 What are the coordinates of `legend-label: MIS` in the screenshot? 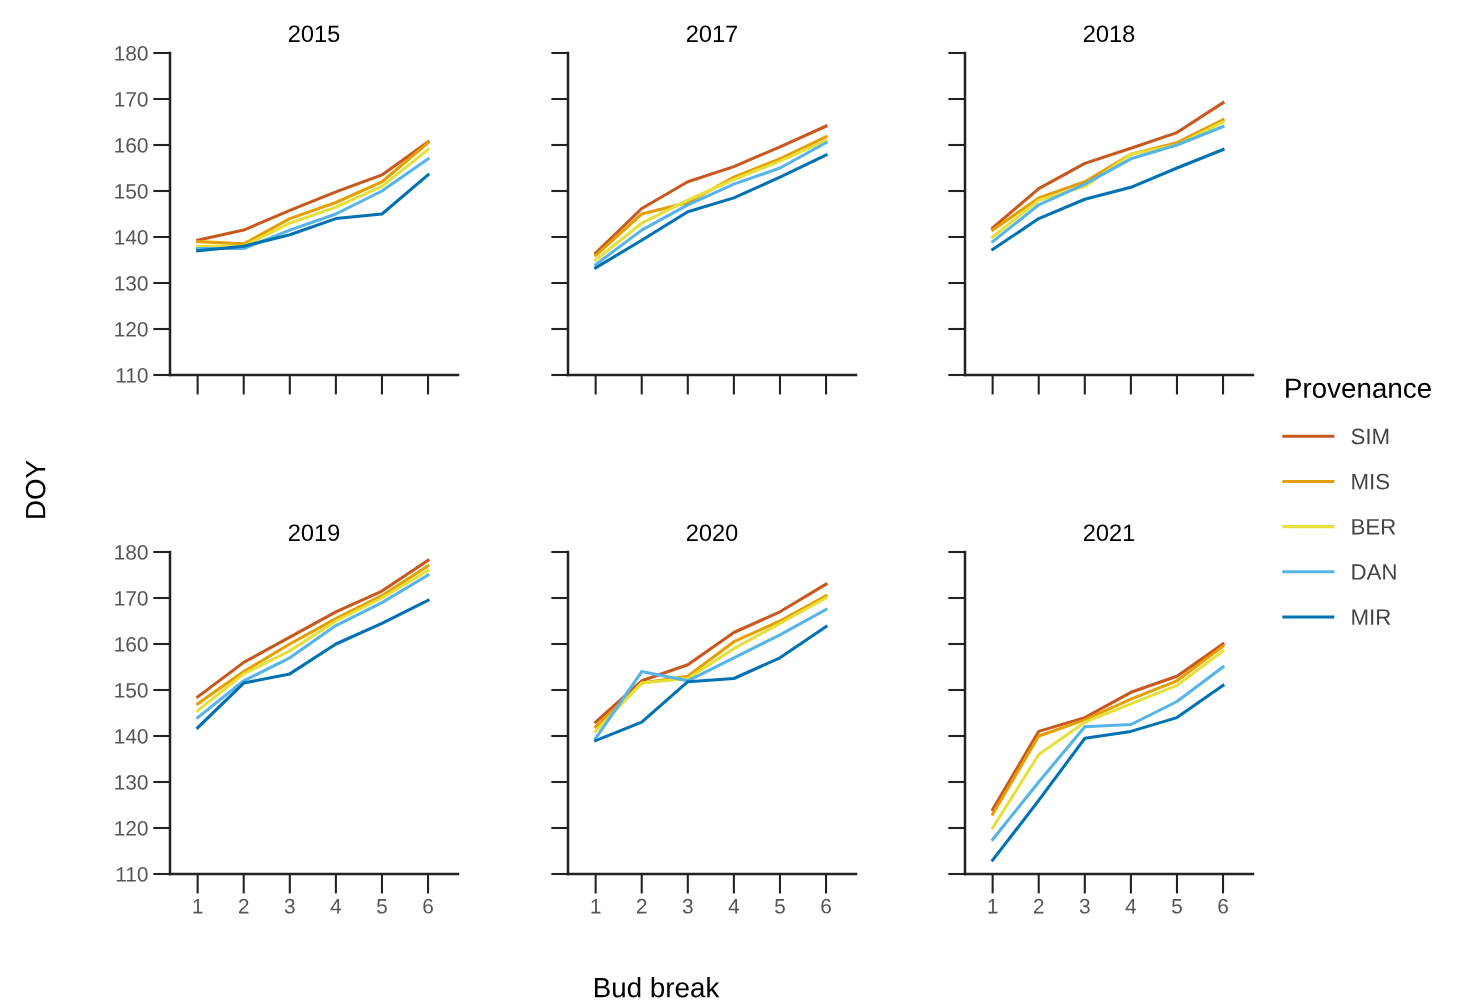 It's located at (1371, 481).